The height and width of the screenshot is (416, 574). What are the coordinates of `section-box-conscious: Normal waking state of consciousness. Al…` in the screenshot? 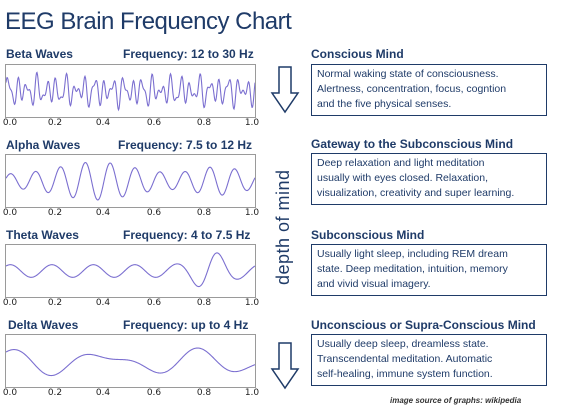 It's located at (429, 90).